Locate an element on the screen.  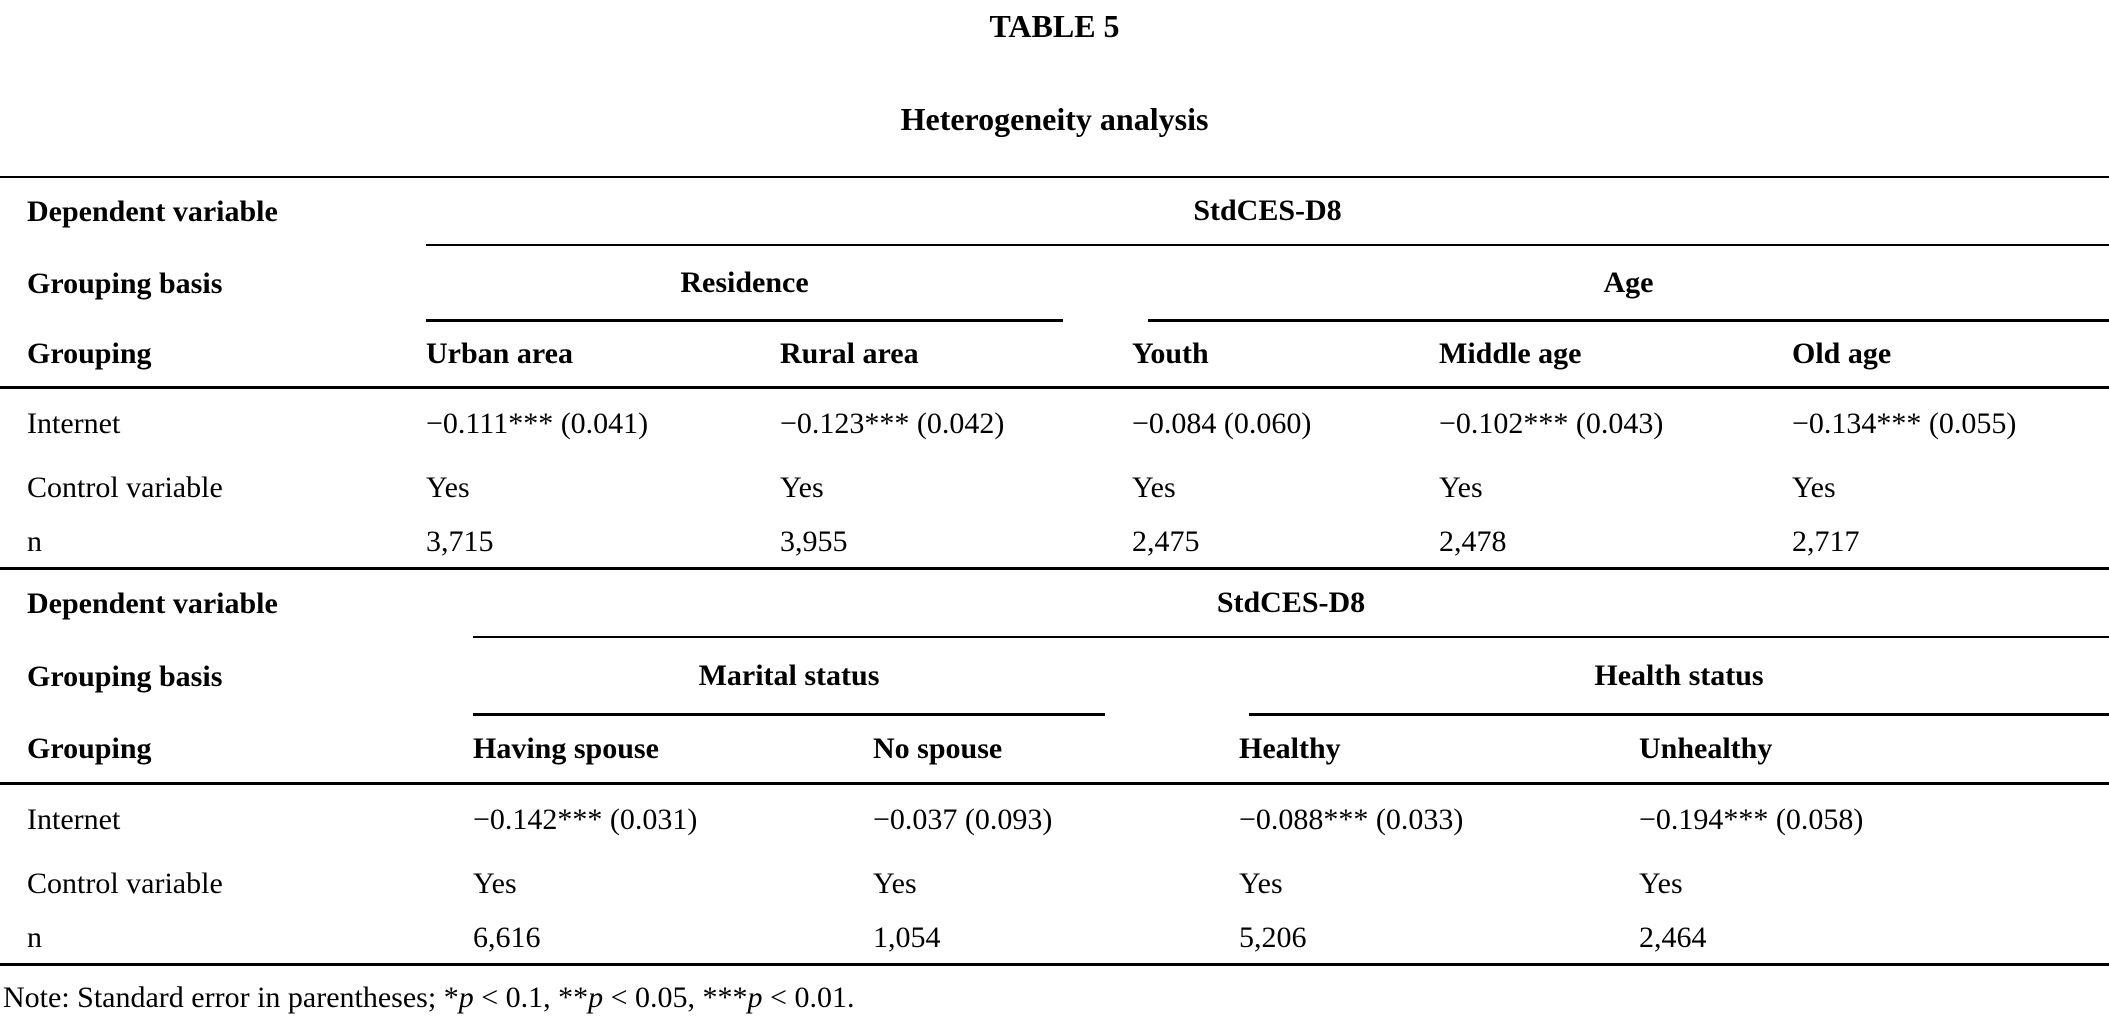
group-header-marital-status: Marital status is located at coordinates (789, 675).